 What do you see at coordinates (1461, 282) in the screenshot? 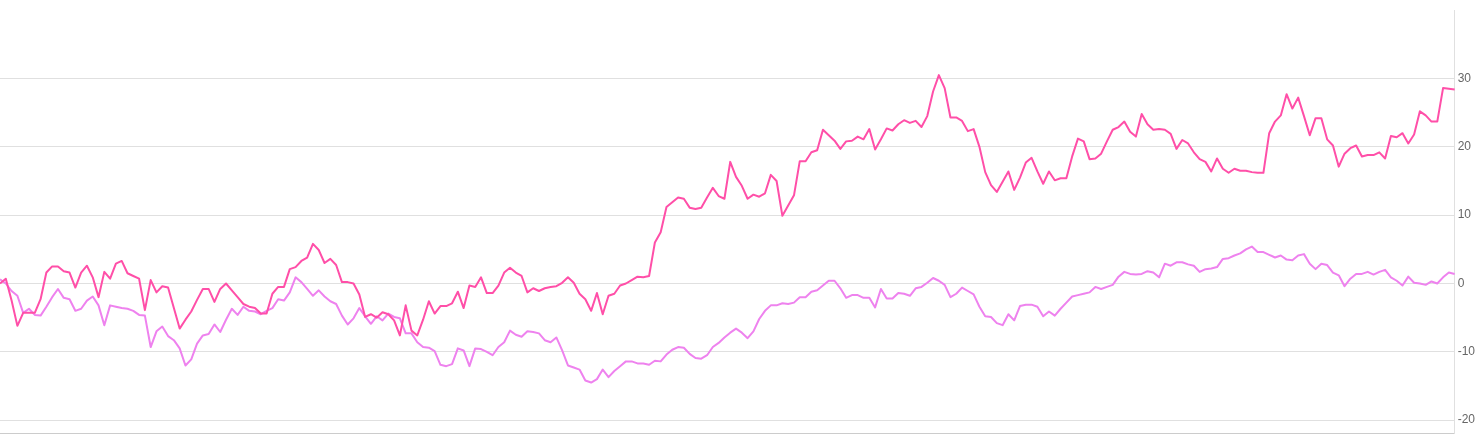
I see `y-tick-label: 0` at bounding box center [1461, 282].